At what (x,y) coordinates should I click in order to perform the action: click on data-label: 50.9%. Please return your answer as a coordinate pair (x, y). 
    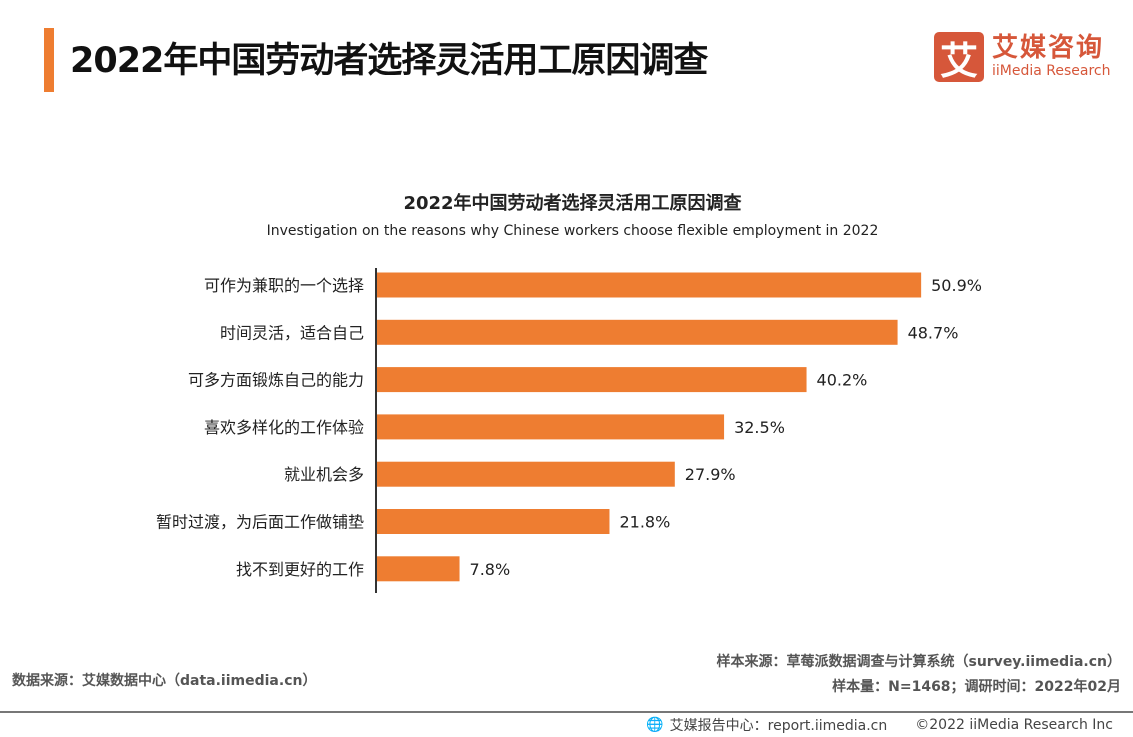
    Looking at the image, I should click on (956, 285).